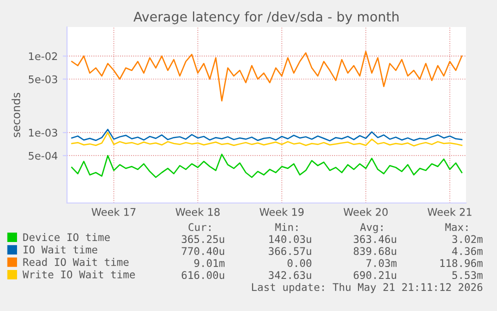 The height and width of the screenshot is (311, 497). Describe the element at coordinates (450, 212) in the screenshot. I see `x-tick-label: Week 21` at that location.